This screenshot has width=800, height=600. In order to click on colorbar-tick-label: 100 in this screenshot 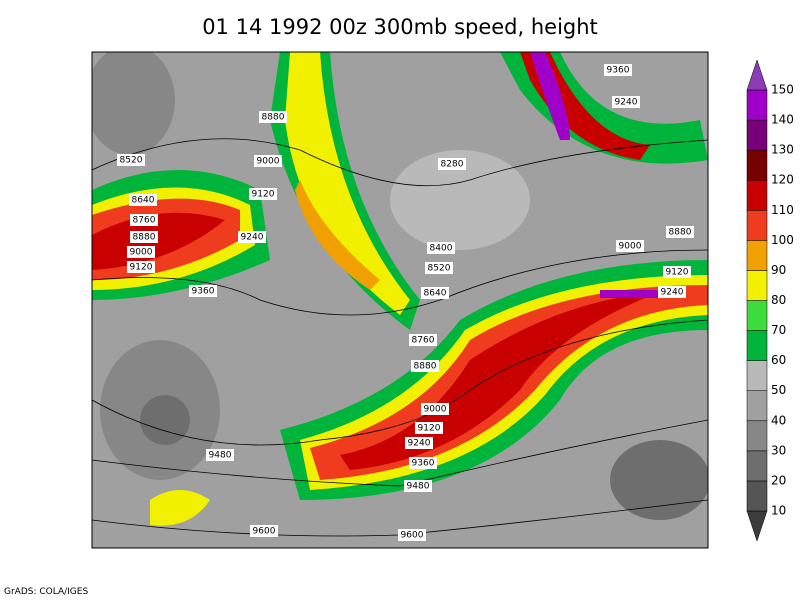, I will do `click(782, 240)`.